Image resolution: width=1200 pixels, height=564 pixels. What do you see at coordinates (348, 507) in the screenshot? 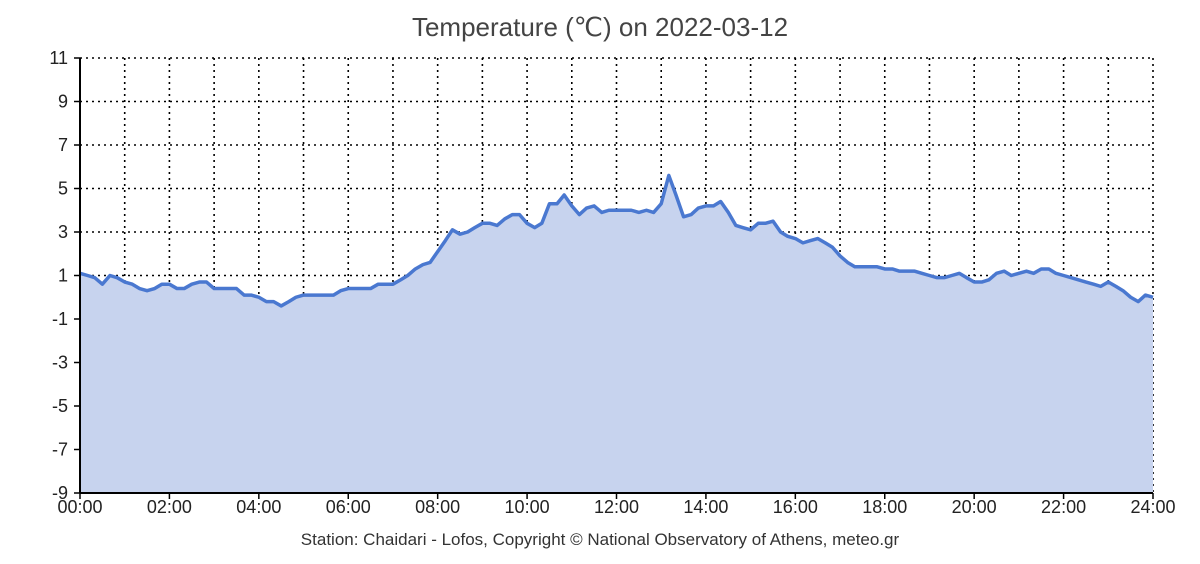
I see `x-tick-label: 06:00` at bounding box center [348, 507].